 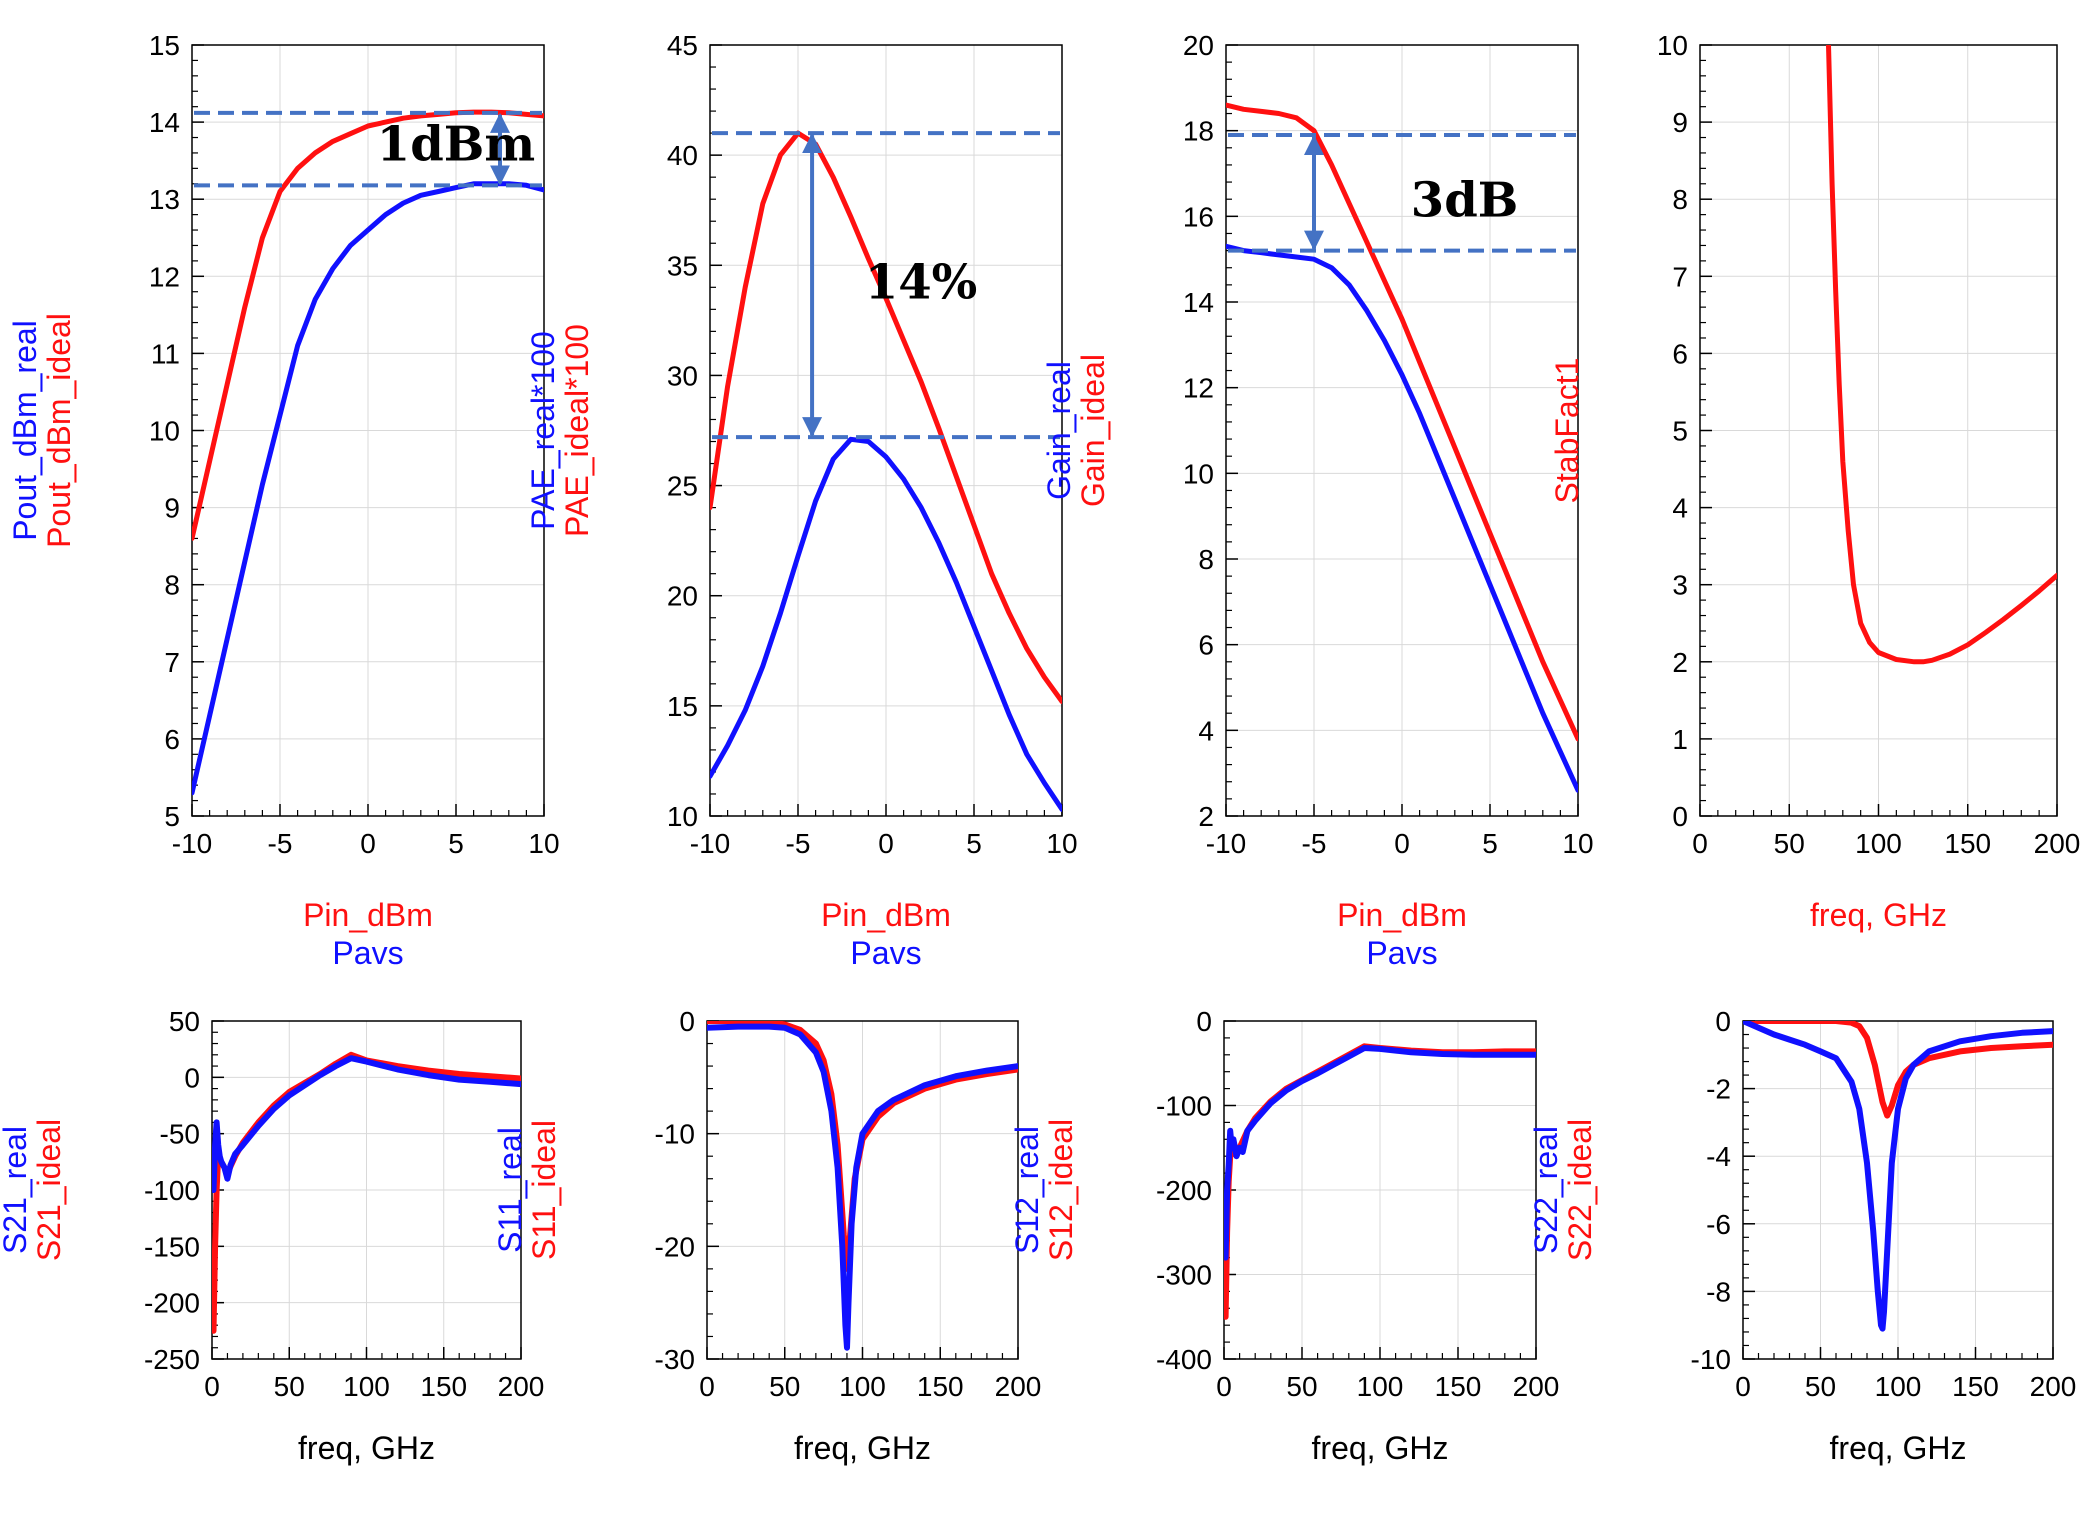 What do you see at coordinates (1680, 585) in the screenshot?
I see `y-tick-label: 3` at bounding box center [1680, 585].